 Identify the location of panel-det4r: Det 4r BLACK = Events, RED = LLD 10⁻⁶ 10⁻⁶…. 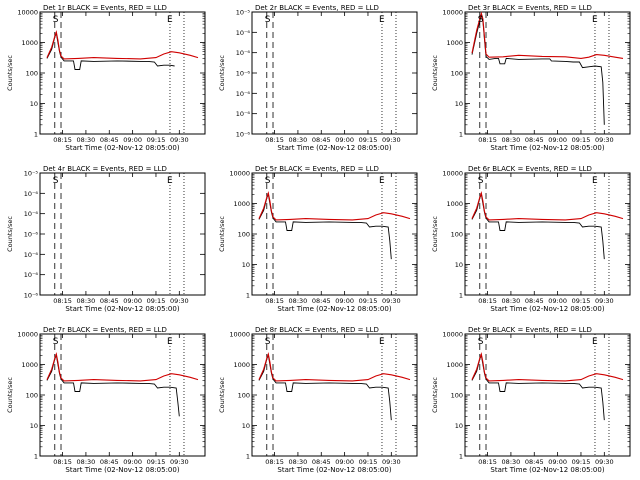
(106, 239).